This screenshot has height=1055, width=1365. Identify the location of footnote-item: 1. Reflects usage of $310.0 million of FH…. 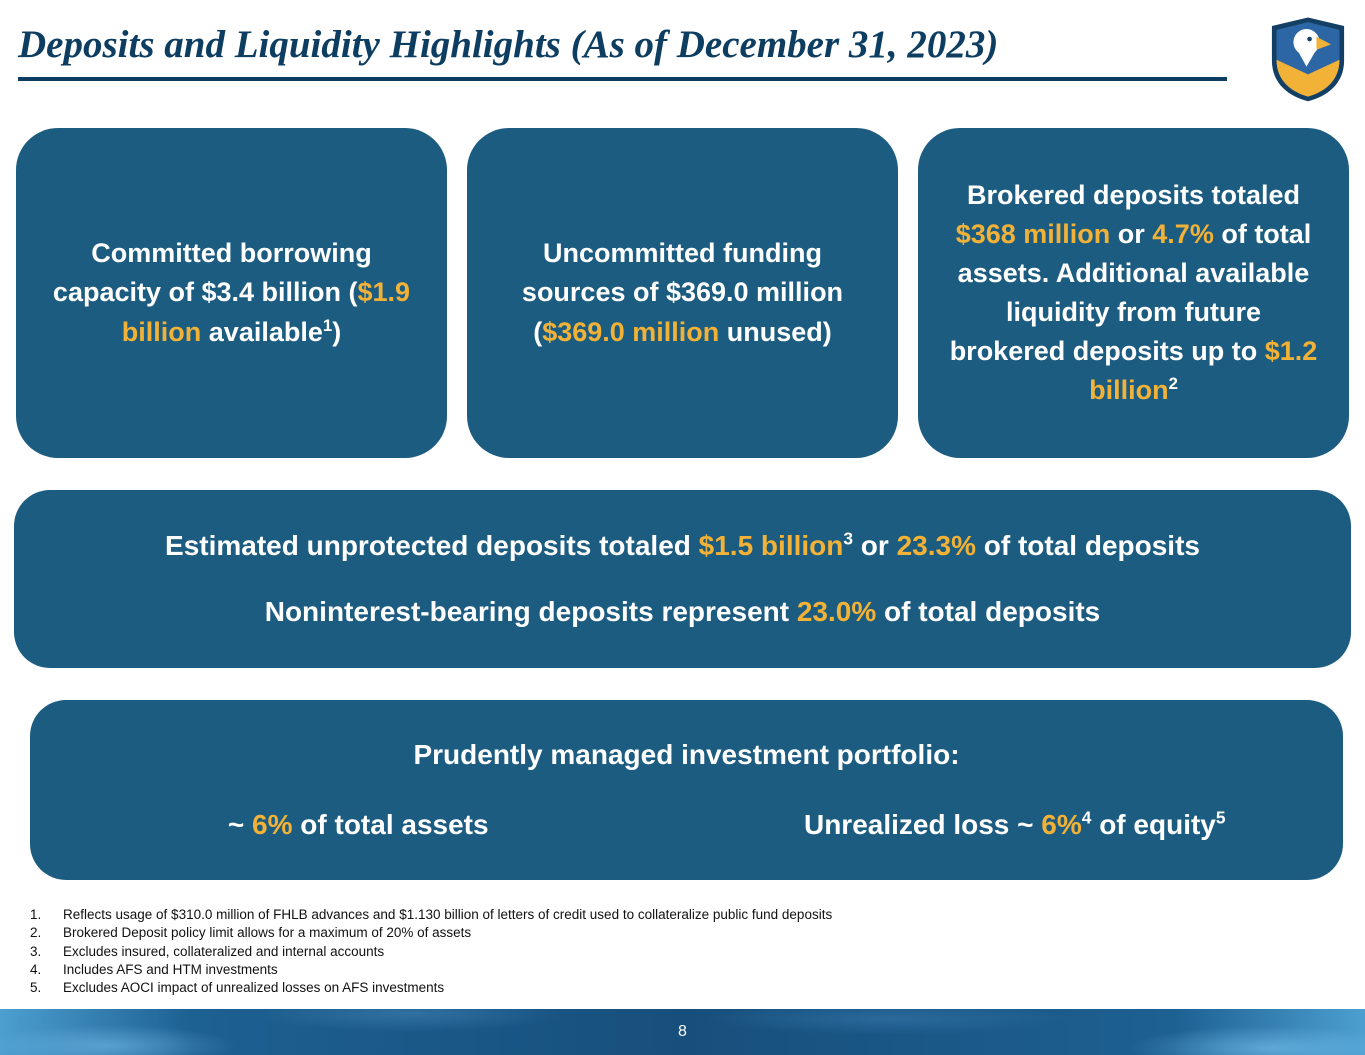
(431, 914).